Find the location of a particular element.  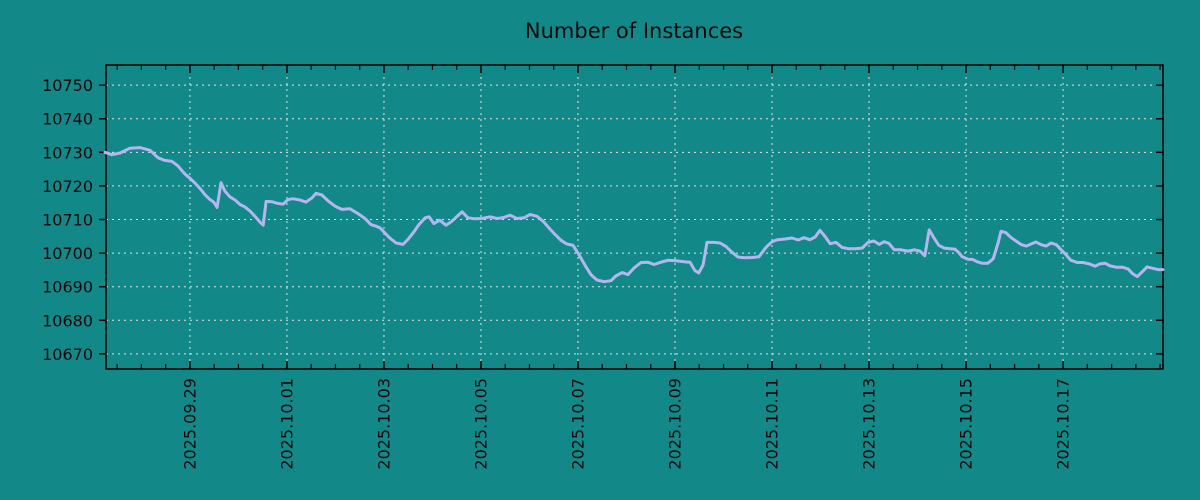

y-tick-label: 10710 is located at coordinates (67, 220).